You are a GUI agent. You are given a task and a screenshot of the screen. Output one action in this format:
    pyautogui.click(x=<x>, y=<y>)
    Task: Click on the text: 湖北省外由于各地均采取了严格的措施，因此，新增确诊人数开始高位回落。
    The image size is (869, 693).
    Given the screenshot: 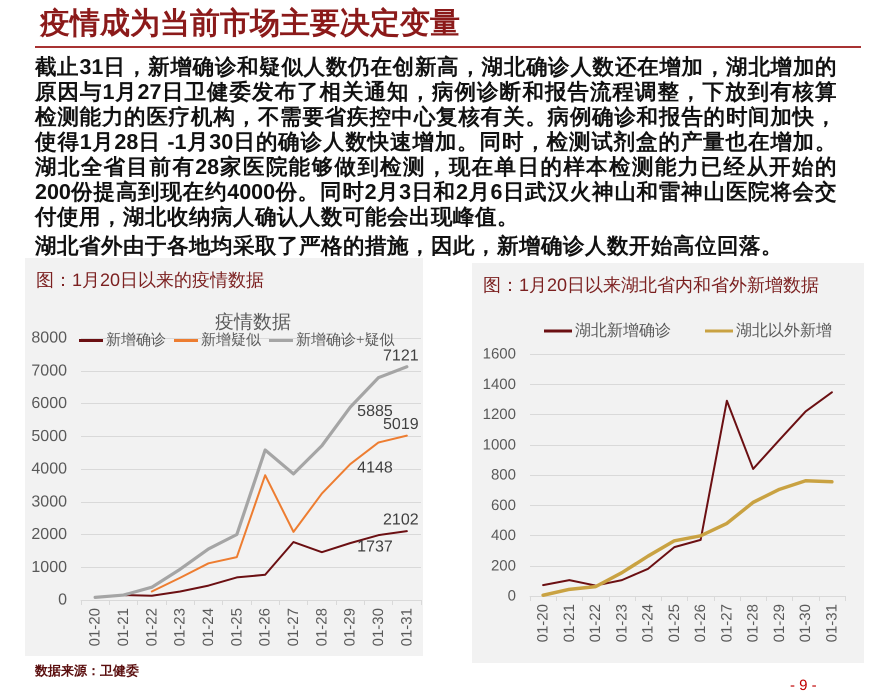 What is the action you would take?
    pyautogui.click(x=409, y=246)
    